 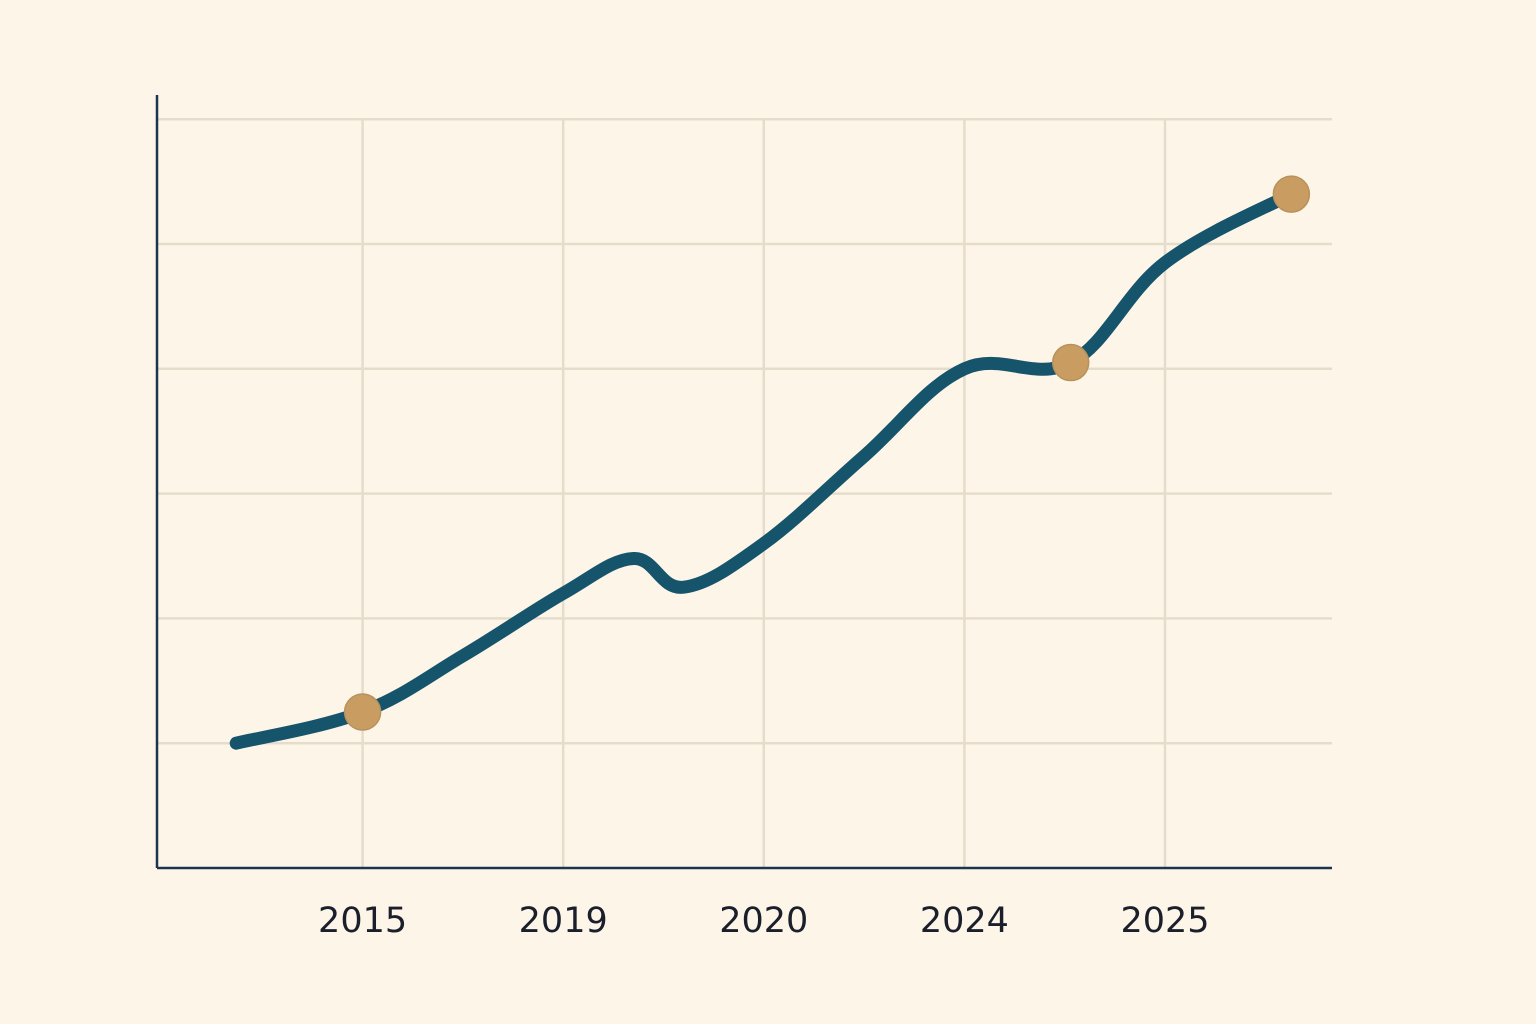 I want to click on x-tick-labels: 2015 2019 2020 2024 2025, so click(x=763, y=921).